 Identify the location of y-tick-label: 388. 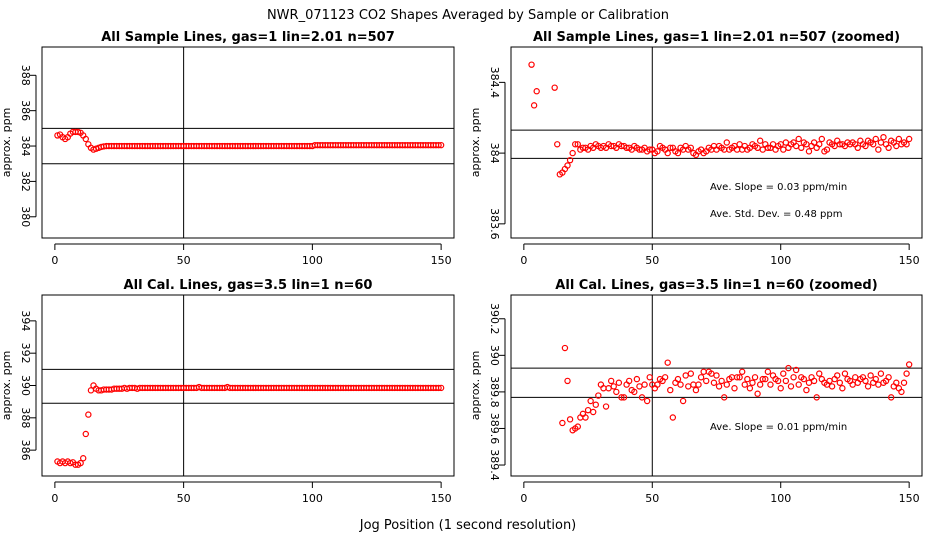
(25, 417).